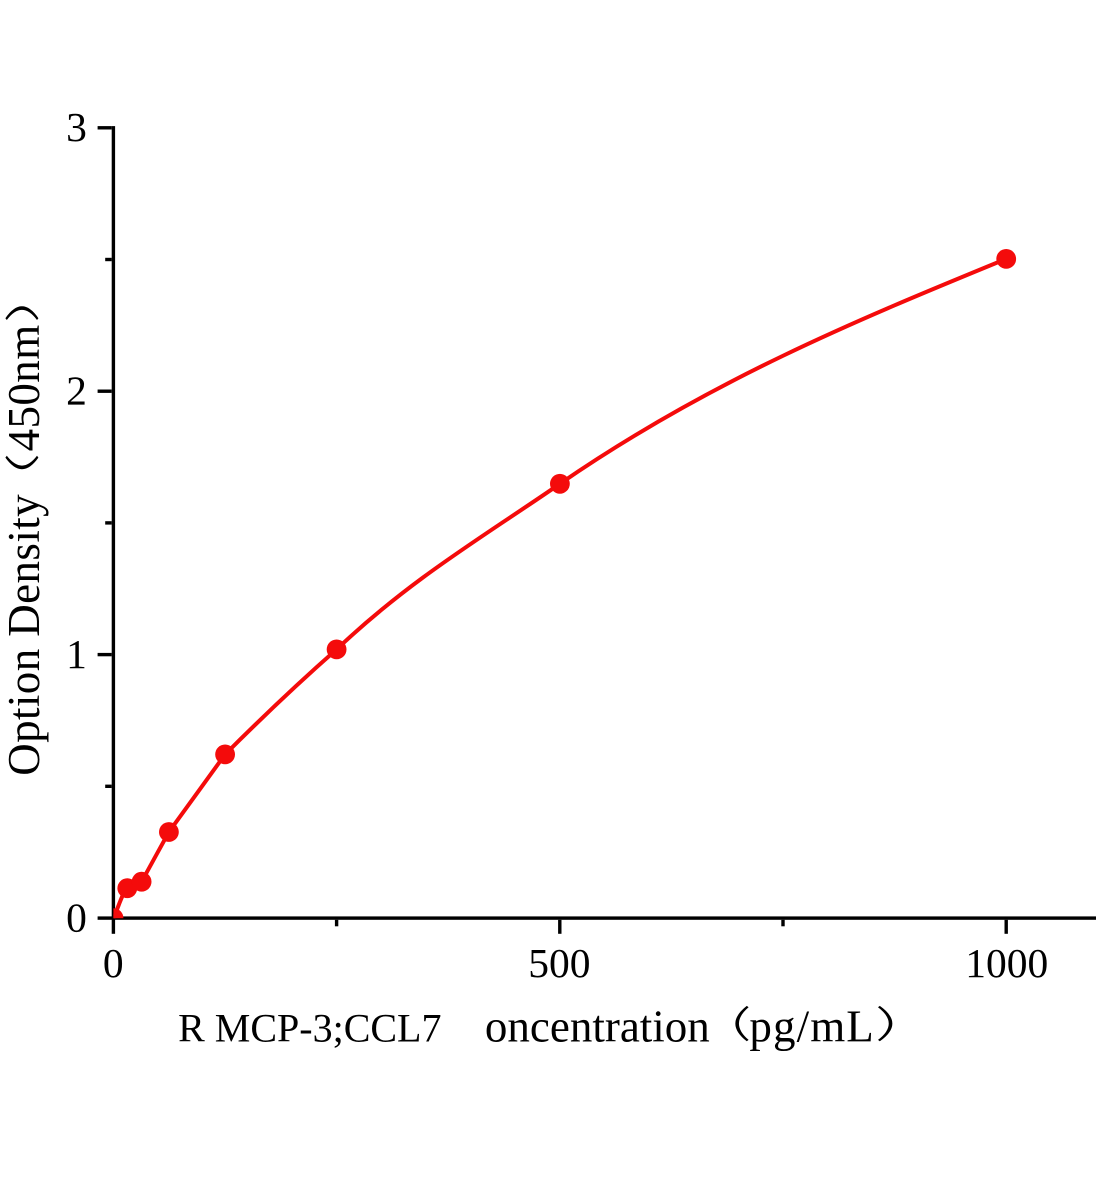  Describe the element at coordinates (76, 391) in the screenshot. I see `svg-text: 2` at that location.